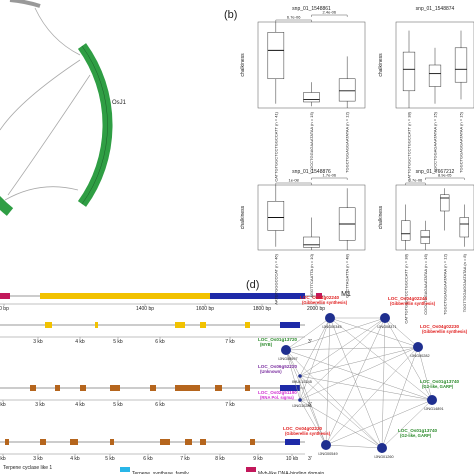  I want to click on scale-label: 1600 bp, so click(205, 309).